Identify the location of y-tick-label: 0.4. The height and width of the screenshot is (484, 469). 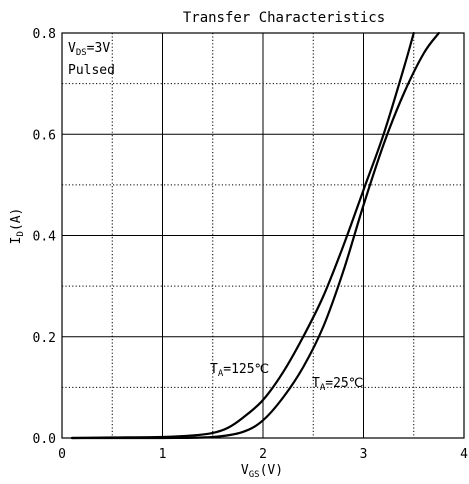
(45, 237).